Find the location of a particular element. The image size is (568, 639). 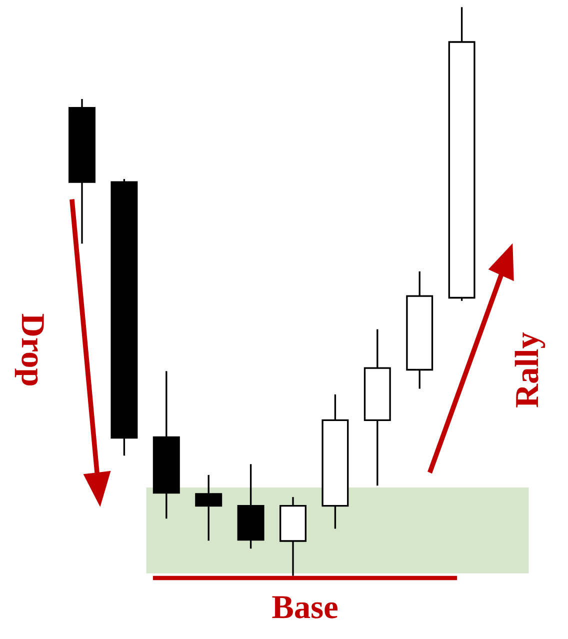

text: Drop is located at coordinates (29, 350).